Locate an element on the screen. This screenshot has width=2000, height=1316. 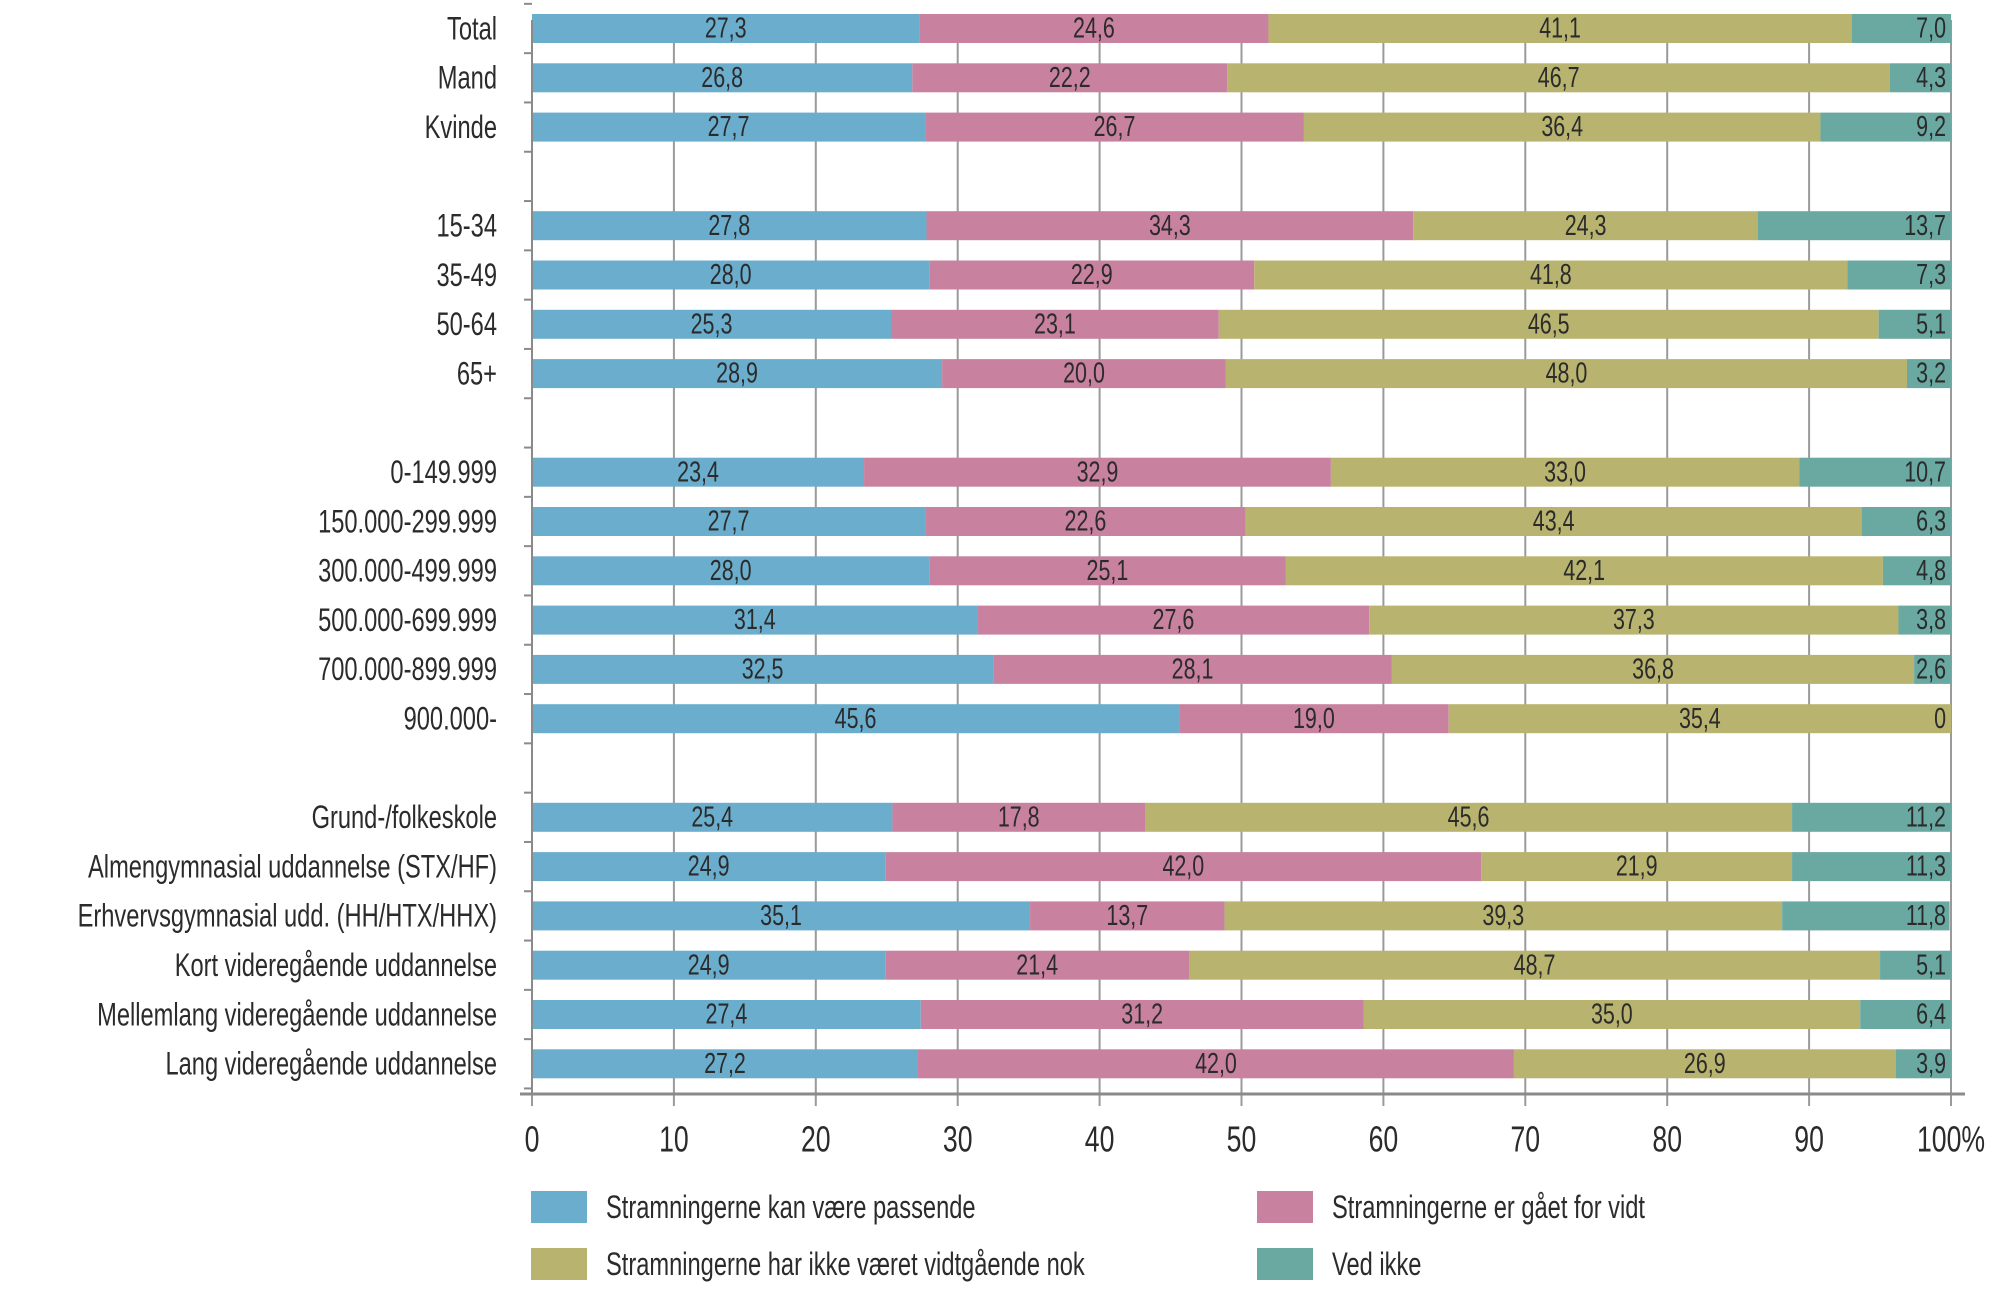
data-label: 3,2 is located at coordinates (1931, 374).